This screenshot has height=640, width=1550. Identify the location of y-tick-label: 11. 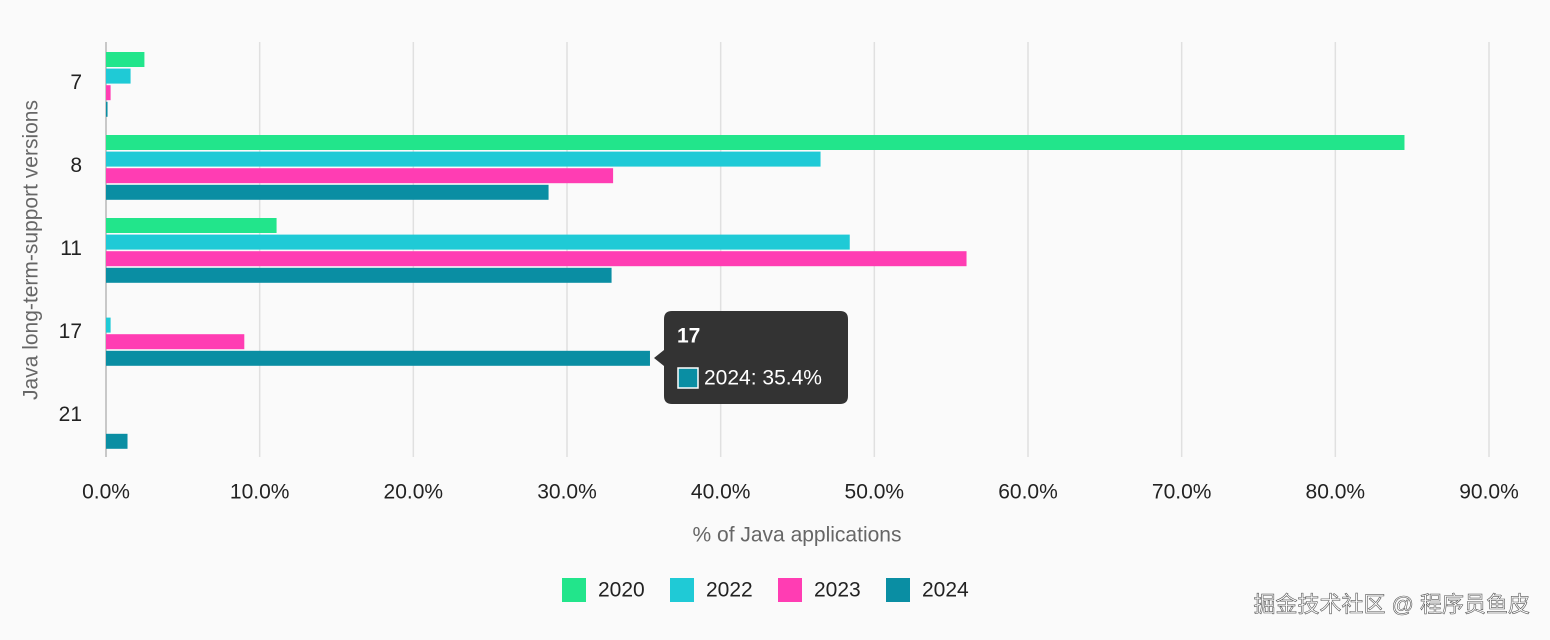
(71, 248).